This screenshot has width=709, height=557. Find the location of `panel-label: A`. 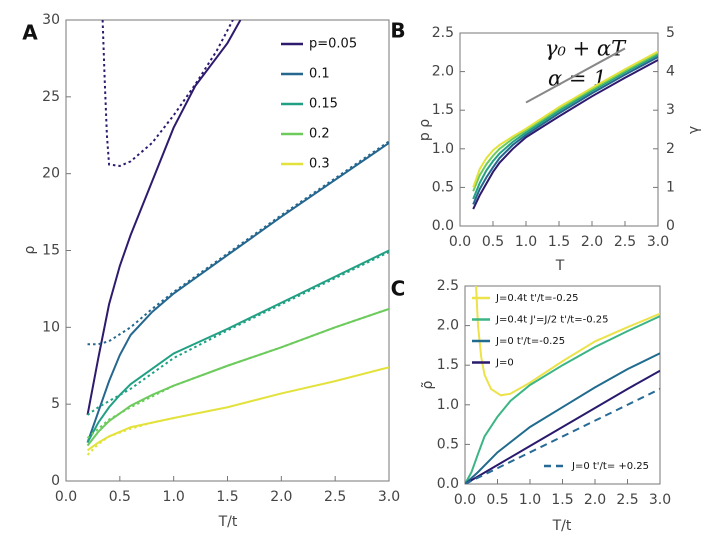

panel-label: A is located at coordinates (30, 33).